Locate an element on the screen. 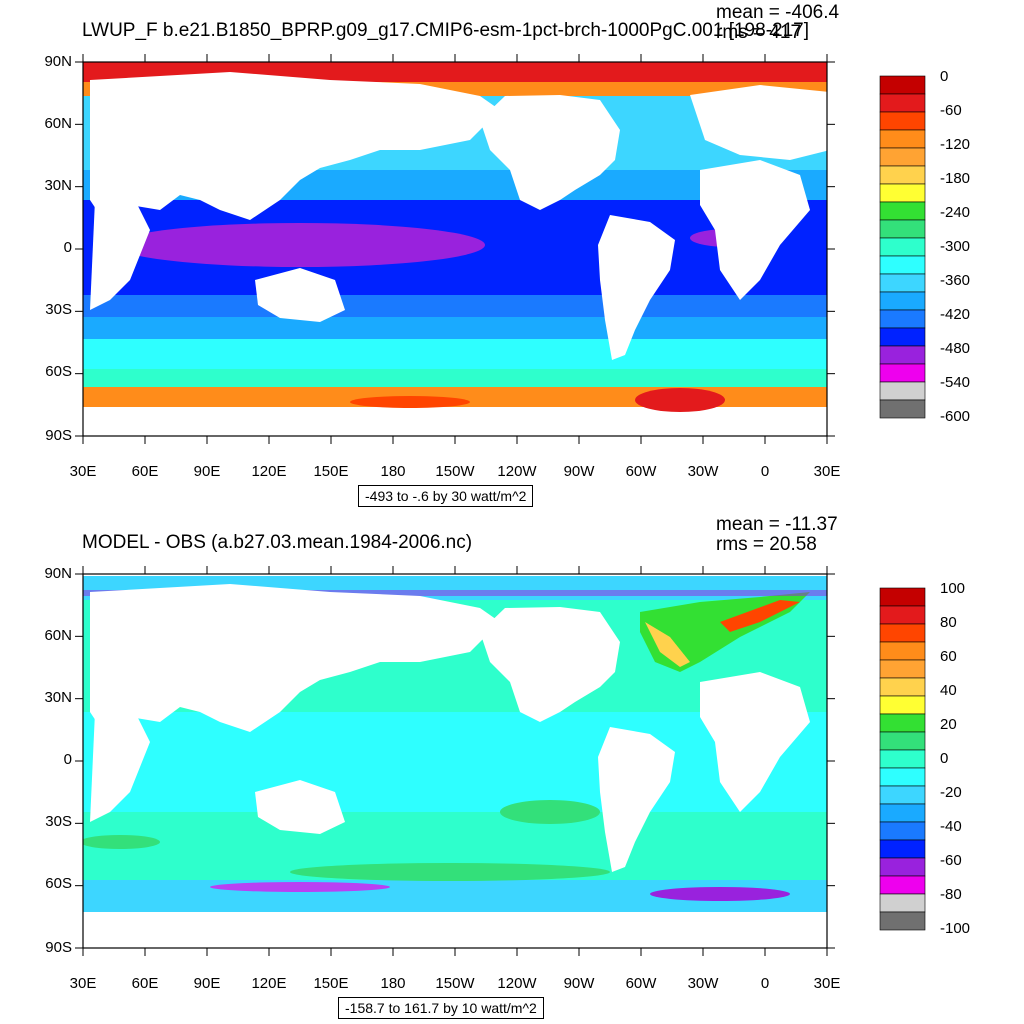 The height and width of the screenshot is (1024, 1024). mean-value: mean = -11.37 is located at coordinates (777, 524).